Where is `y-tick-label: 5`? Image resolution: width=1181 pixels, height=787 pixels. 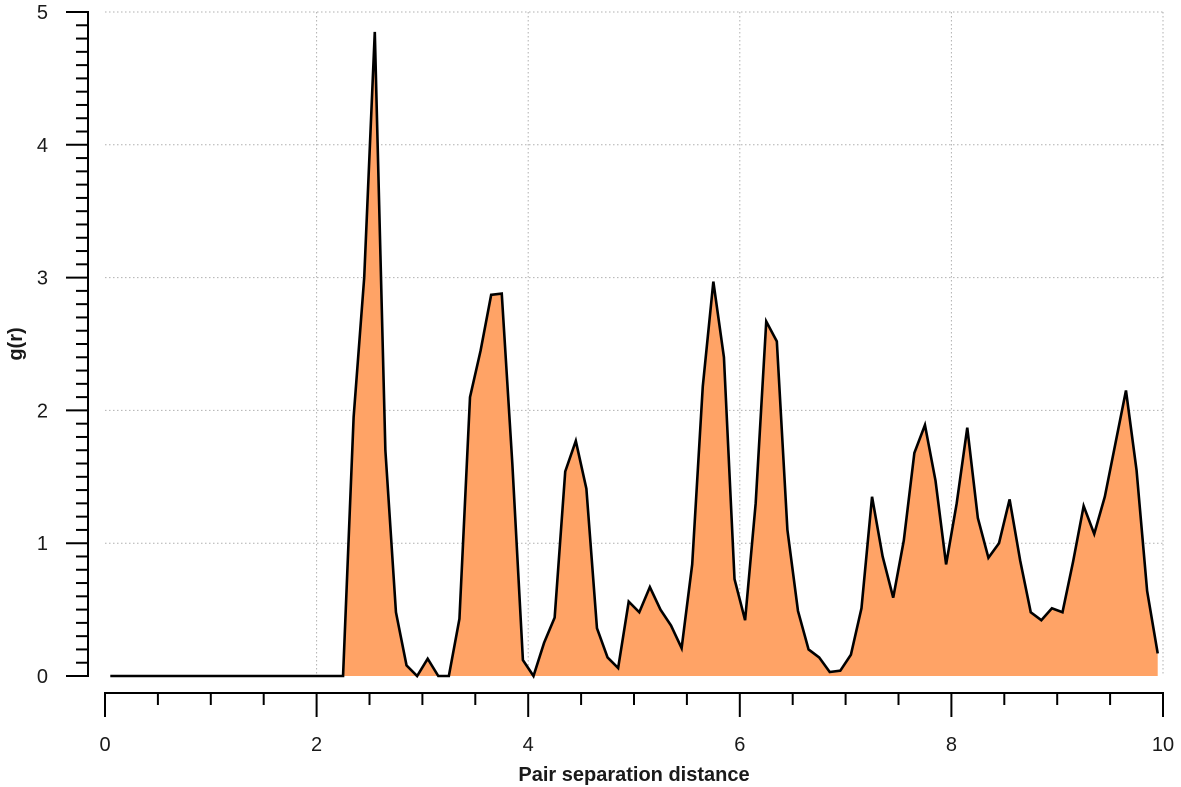
y-tick-label: 5 is located at coordinates (42, 13).